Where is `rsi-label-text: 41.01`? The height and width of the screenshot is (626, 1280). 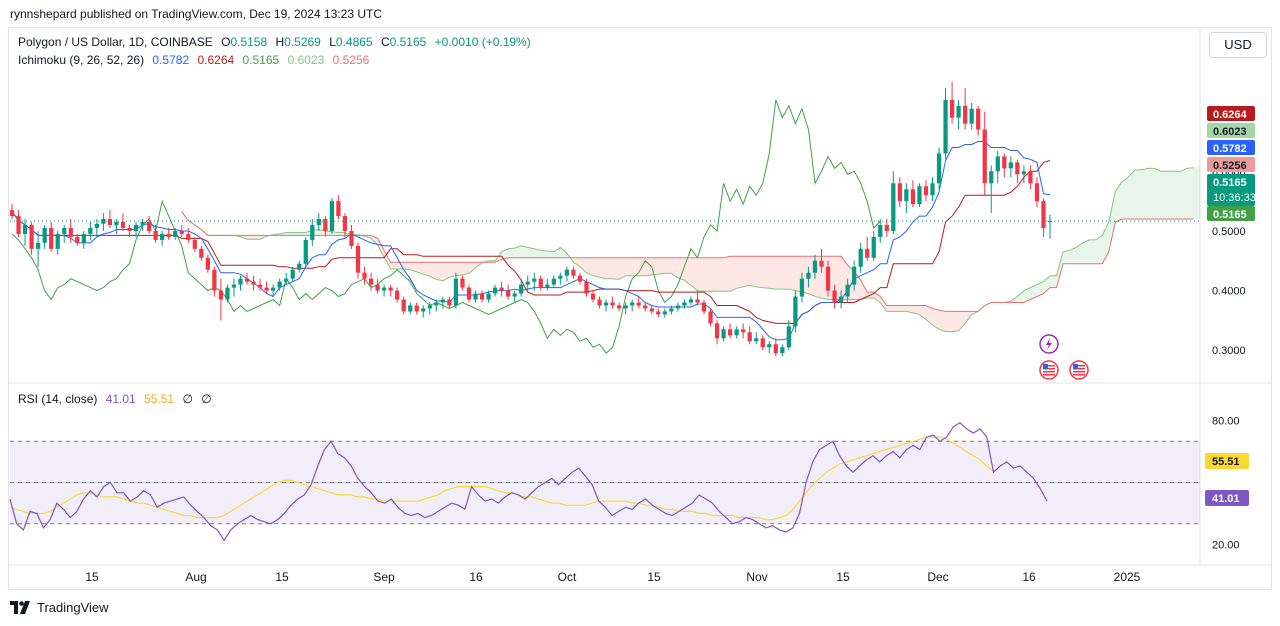
rsi-label-text: 41.01 is located at coordinates (1226, 499).